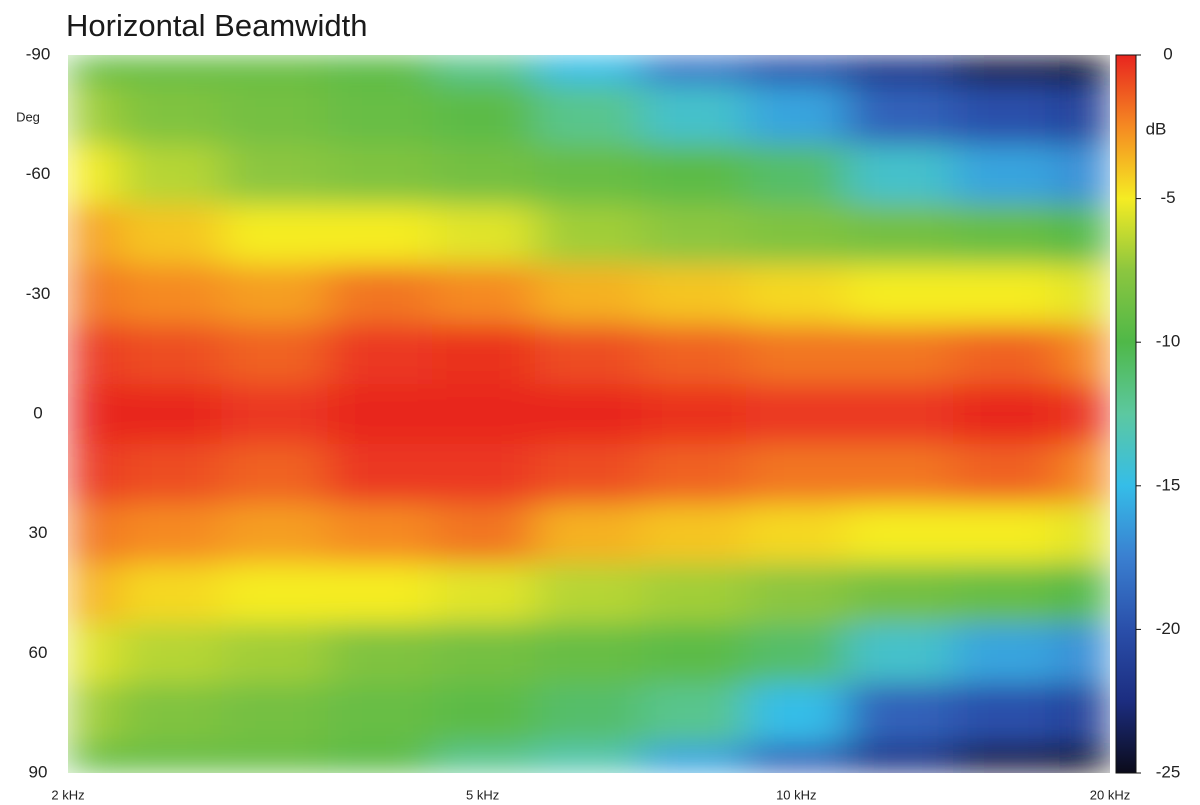  Describe the element at coordinates (38, 532) in the screenshot. I see `y-tick-label: 30` at that location.